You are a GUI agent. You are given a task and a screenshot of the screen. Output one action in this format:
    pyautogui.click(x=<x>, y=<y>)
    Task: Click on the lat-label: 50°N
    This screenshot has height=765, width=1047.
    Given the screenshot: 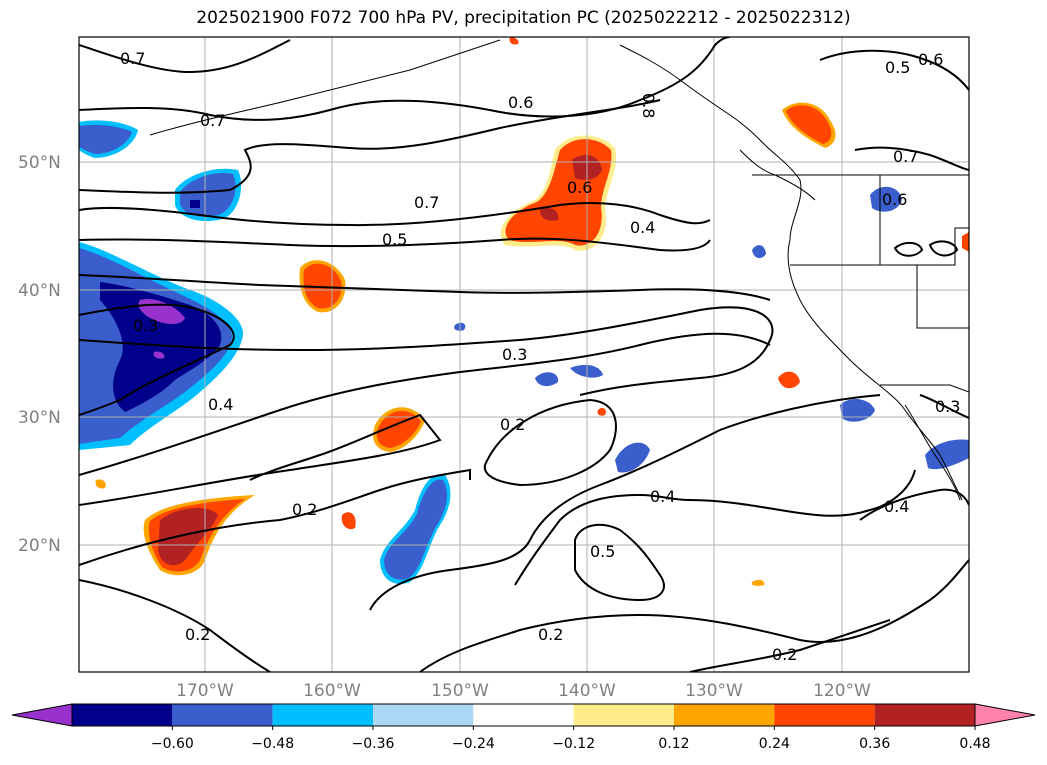 What is the action you would take?
    pyautogui.click(x=39, y=163)
    